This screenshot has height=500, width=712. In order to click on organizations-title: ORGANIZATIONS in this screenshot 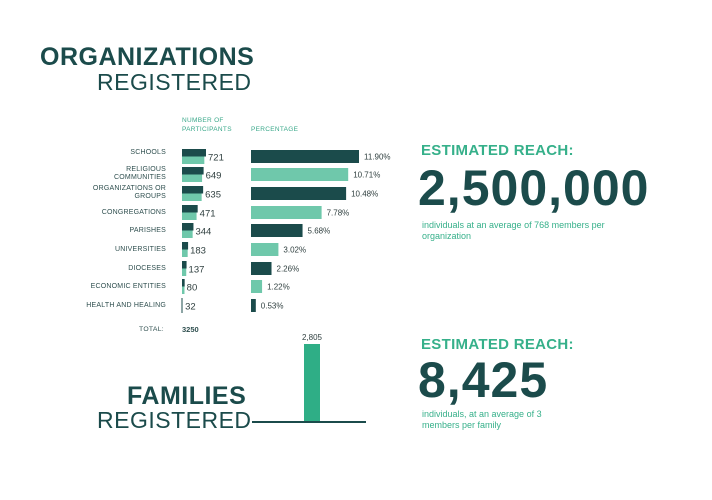, I will do `click(147, 57)`.